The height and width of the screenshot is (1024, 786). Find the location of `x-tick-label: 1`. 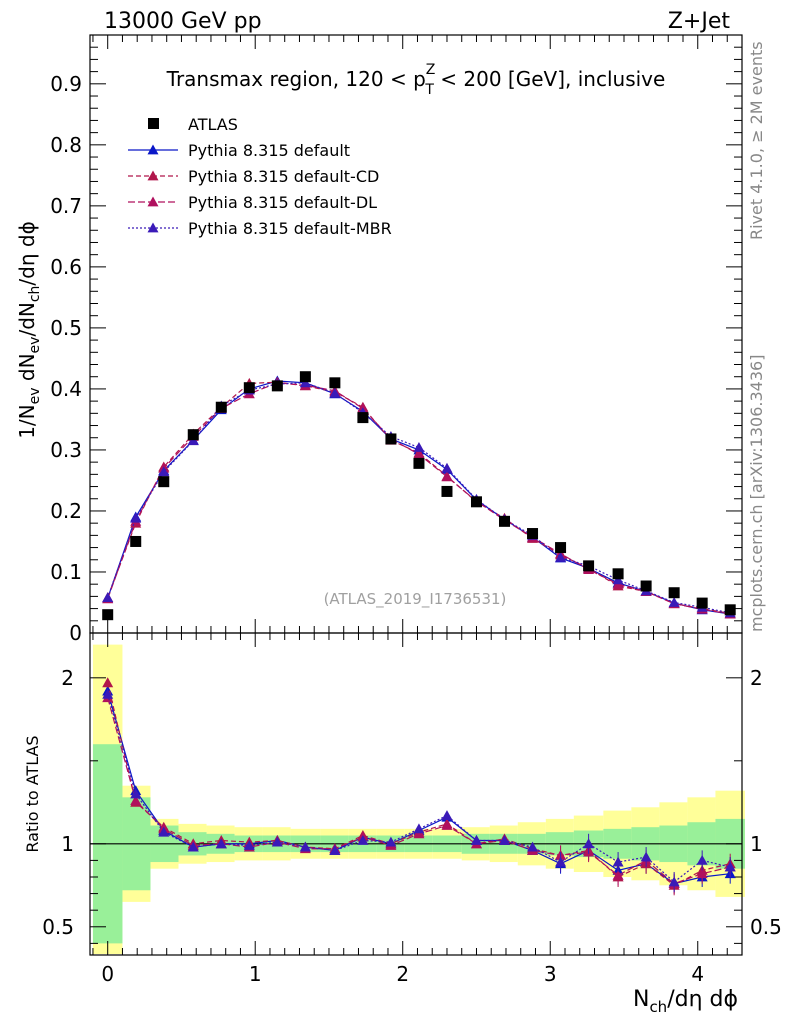

x-tick-label: 1 is located at coordinates (255, 974).